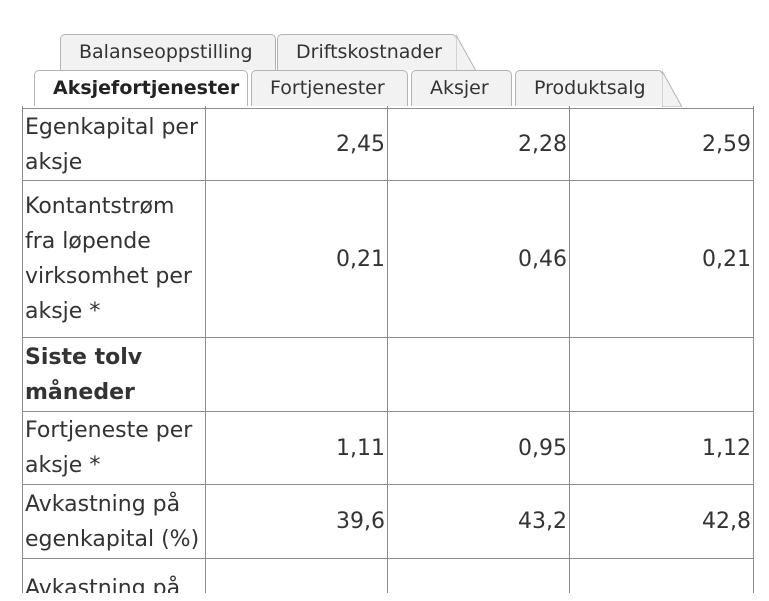  Describe the element at coordinates (661, 521) in the screenshot. I see `table-cell: 42,8` at that location.